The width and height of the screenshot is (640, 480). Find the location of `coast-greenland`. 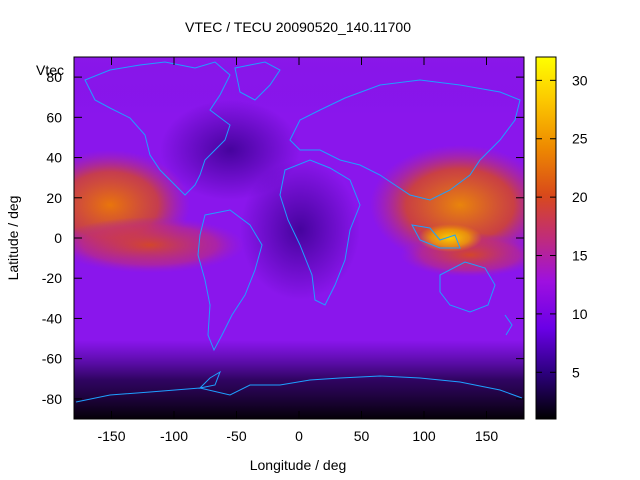

coast-greenland is located at coordinates (257, 81).